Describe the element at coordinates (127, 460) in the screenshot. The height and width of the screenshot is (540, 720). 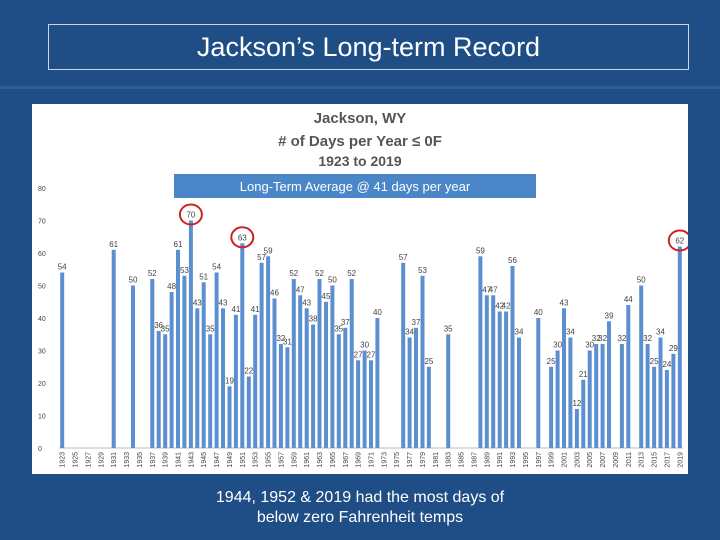
I see `x-tick-label: 1933` at that location.